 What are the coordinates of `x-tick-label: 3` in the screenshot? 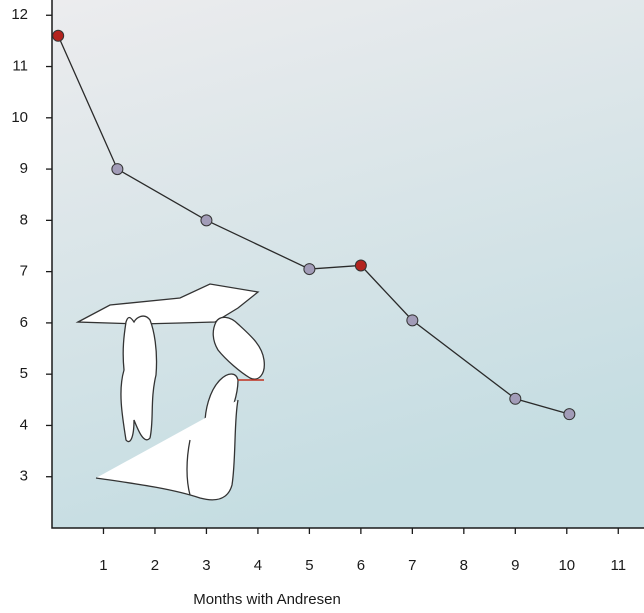 It's located at (206, 565).